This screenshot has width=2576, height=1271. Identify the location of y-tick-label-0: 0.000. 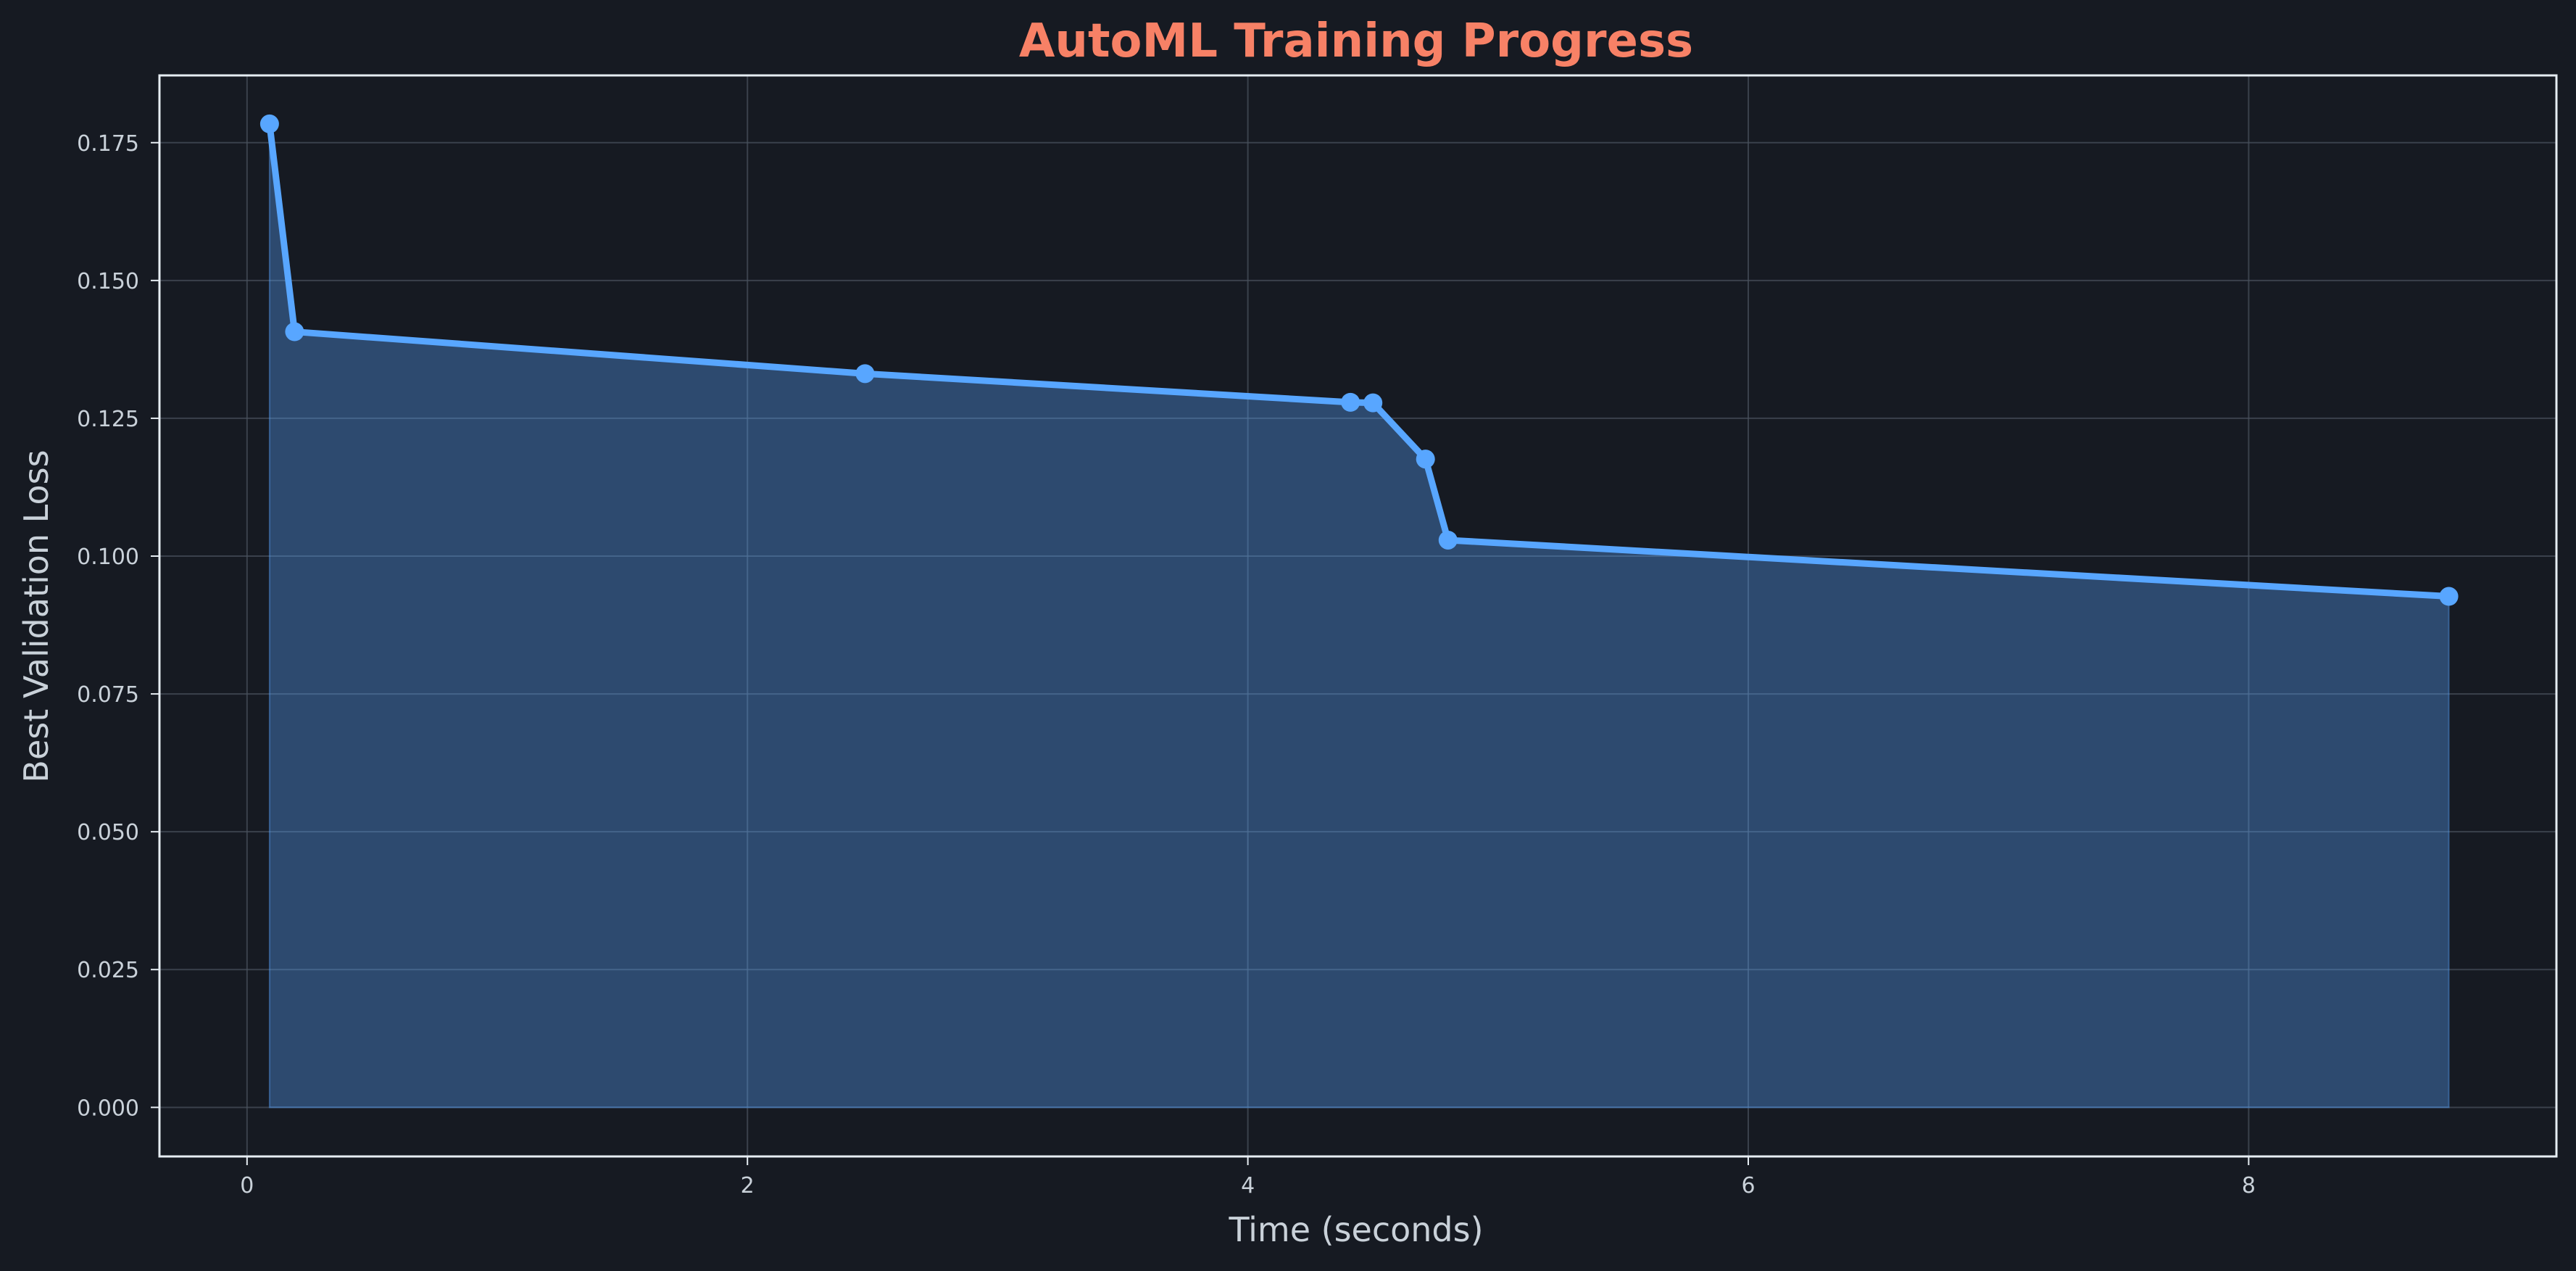
(108, 1108).